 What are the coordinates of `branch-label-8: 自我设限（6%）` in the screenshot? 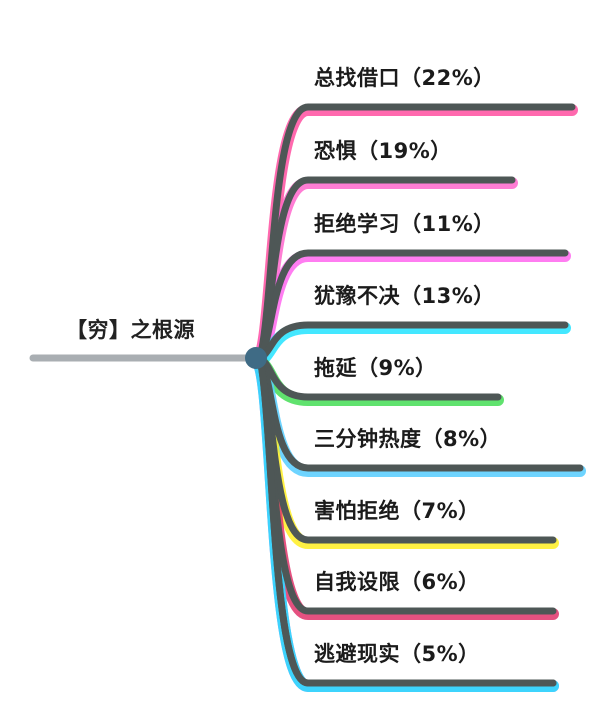 It's located at (397, 582).